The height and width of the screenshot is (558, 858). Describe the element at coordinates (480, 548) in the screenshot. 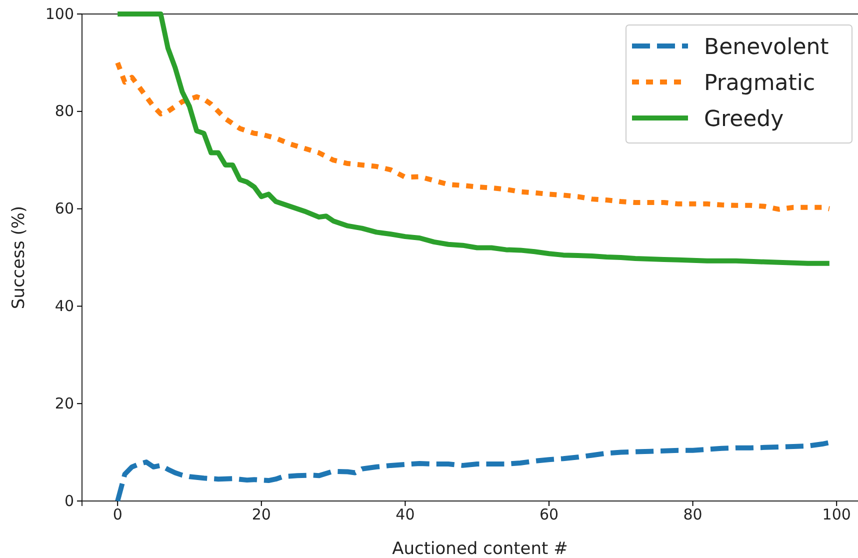

I see `x-axis-title: Auctioned content #` at that location.